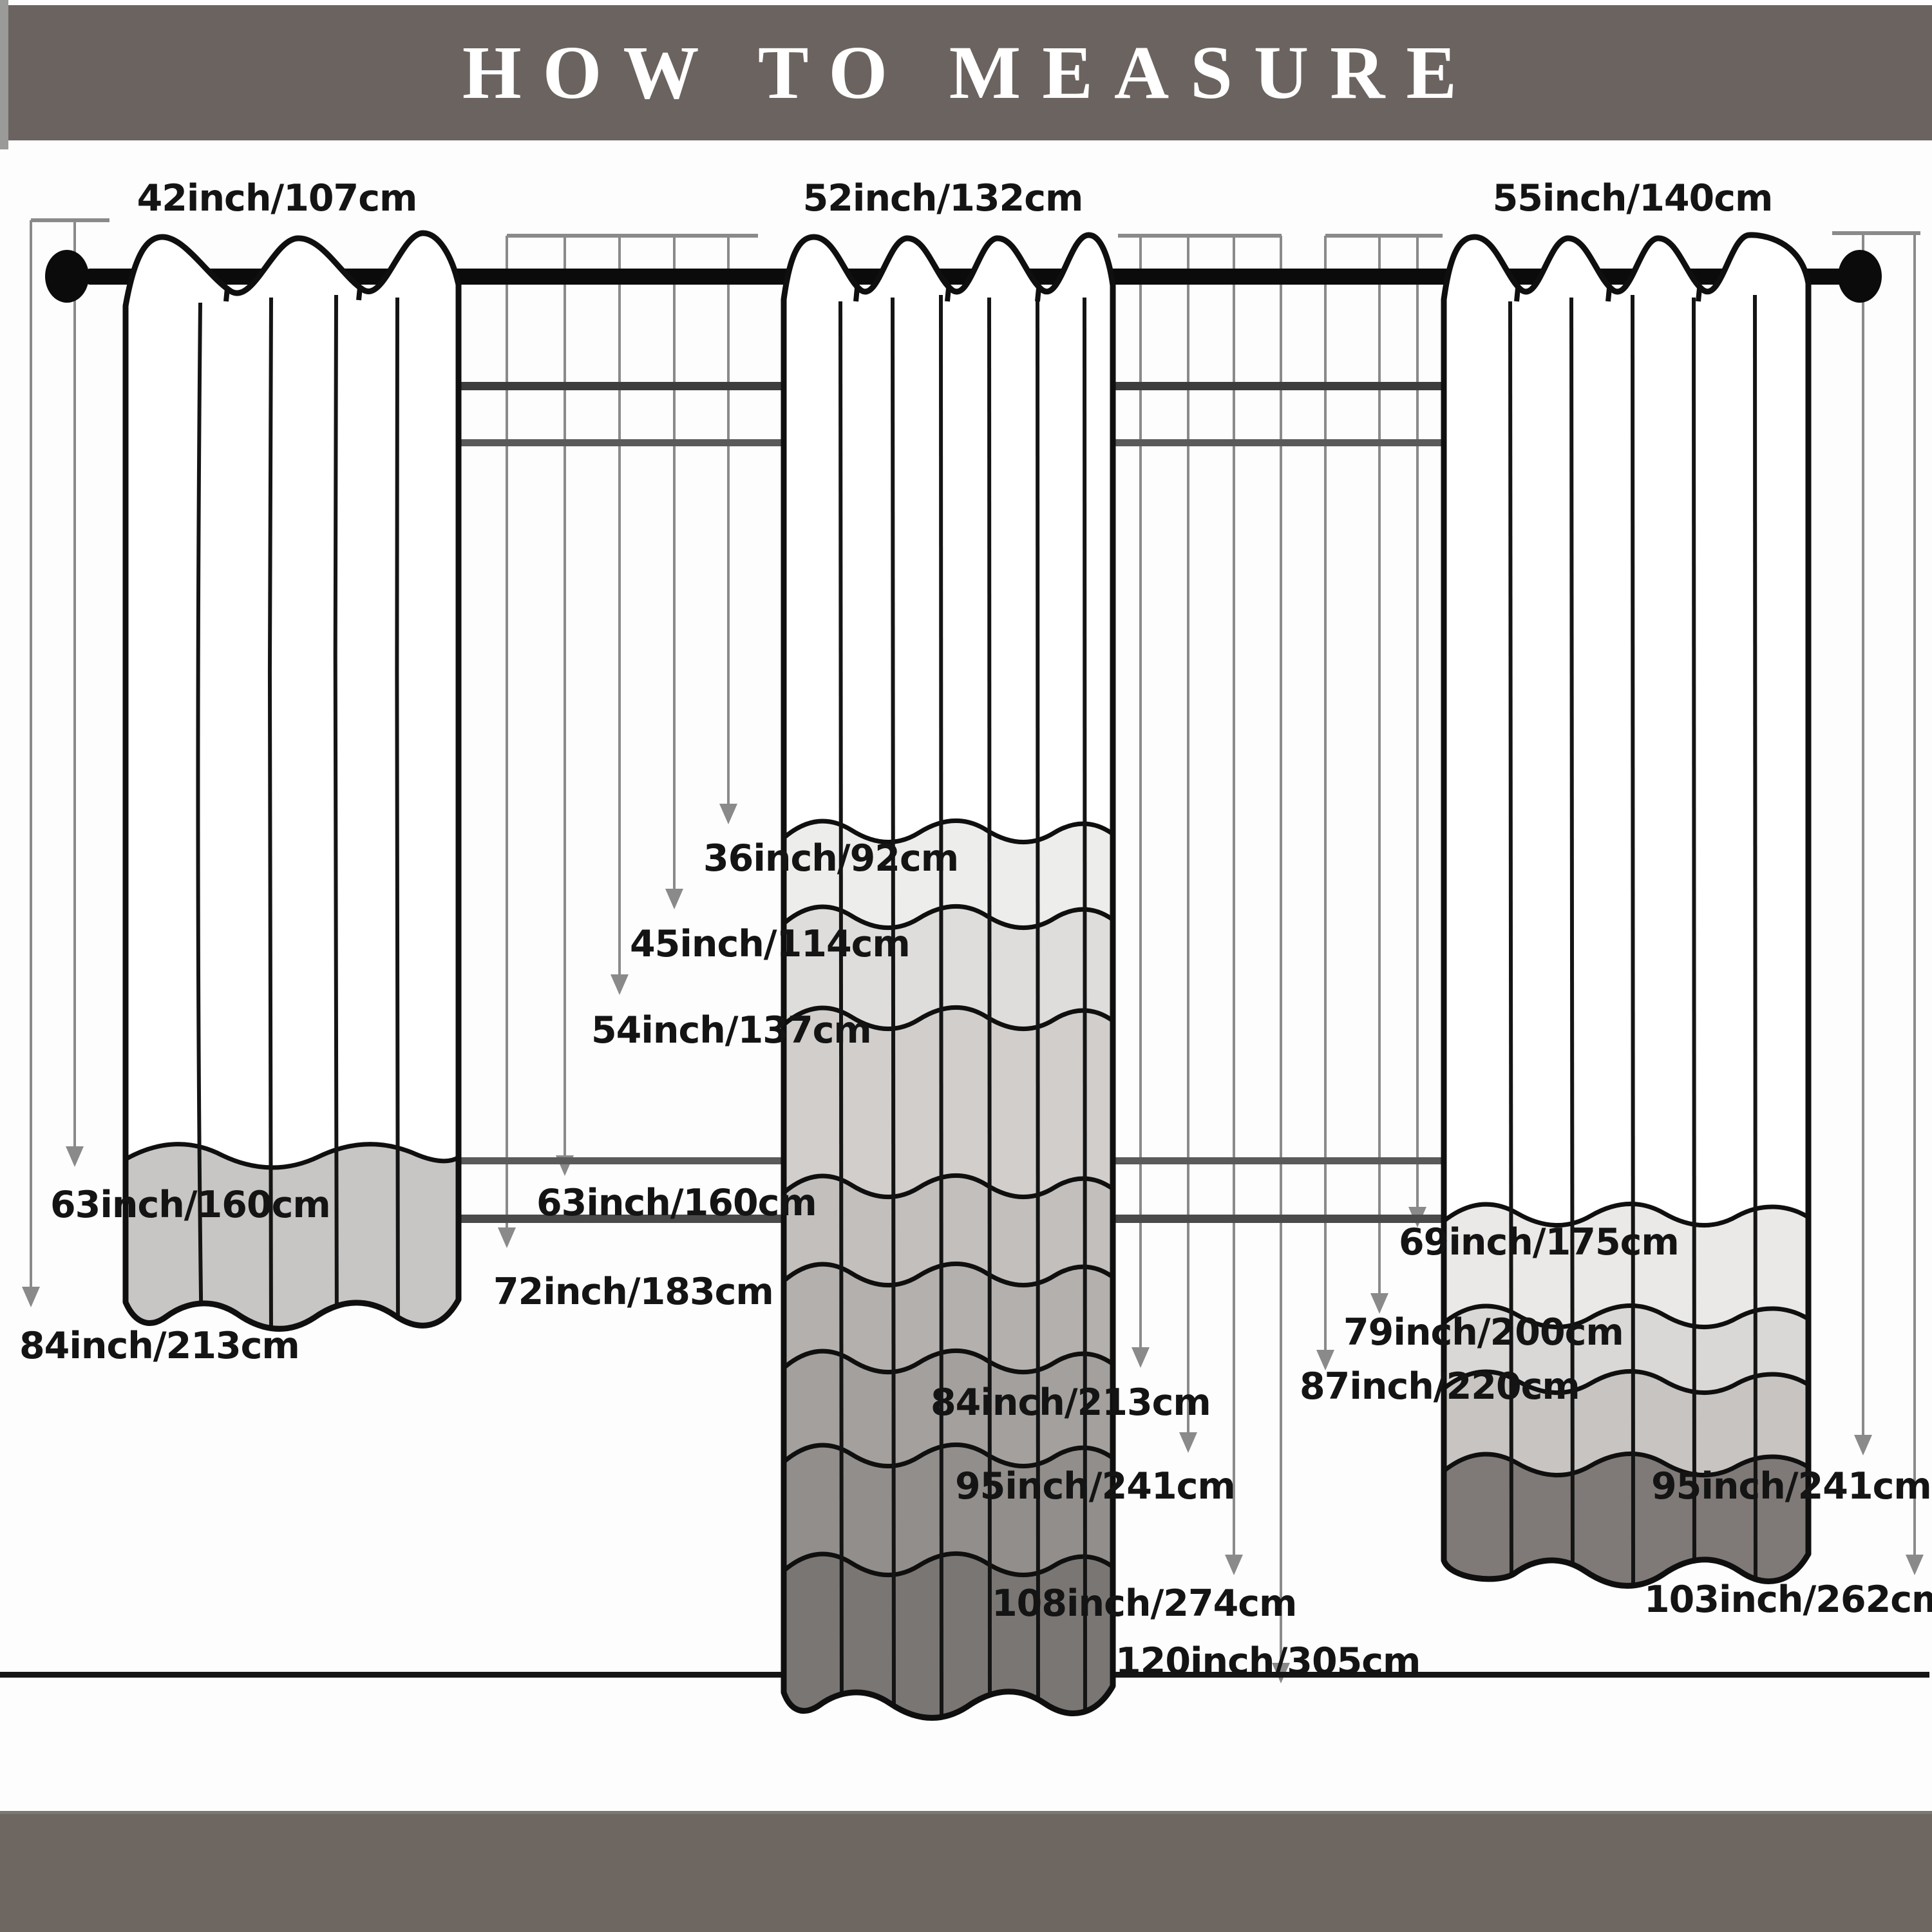 This screenshot has height=1932, width=1932. What do you see at coordinates (1144, 1603) in the screenshot?
I see `length-label-108: 108inch/274cm` at bounding box center [1144, 1603].